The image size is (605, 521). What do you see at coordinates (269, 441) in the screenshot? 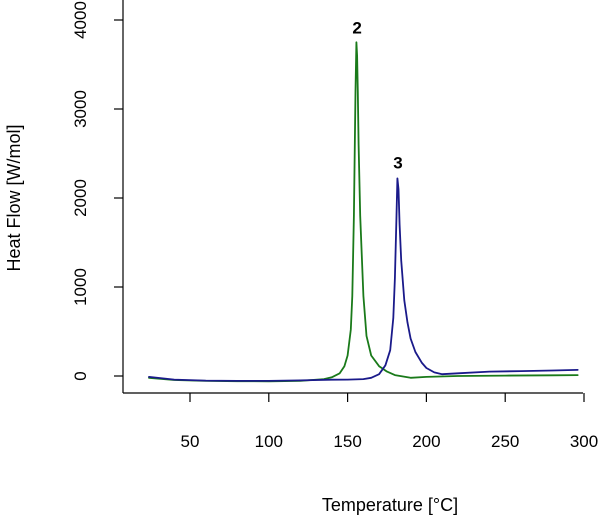
I see `x-tick-label: 100` at bounding box center [269, 441].